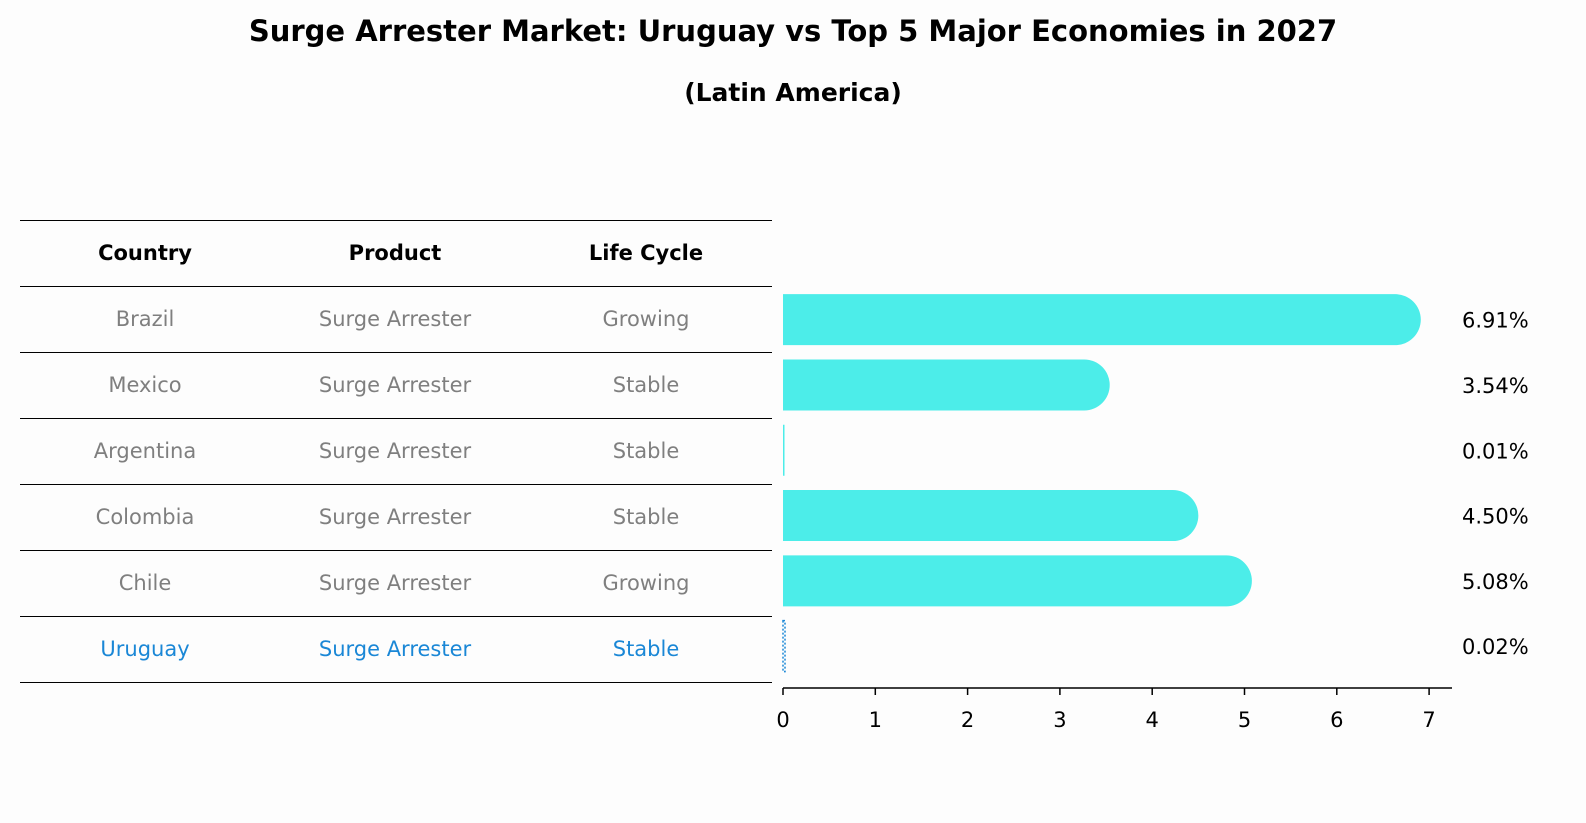  I want to click on chart-subtitle: (Latin America), so click(793, 92).